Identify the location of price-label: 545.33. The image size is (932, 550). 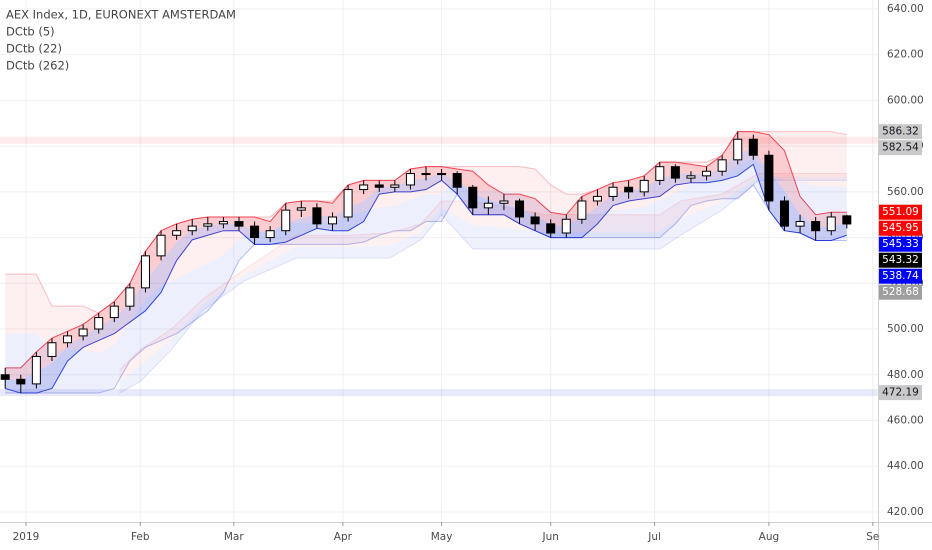
(900, 244).